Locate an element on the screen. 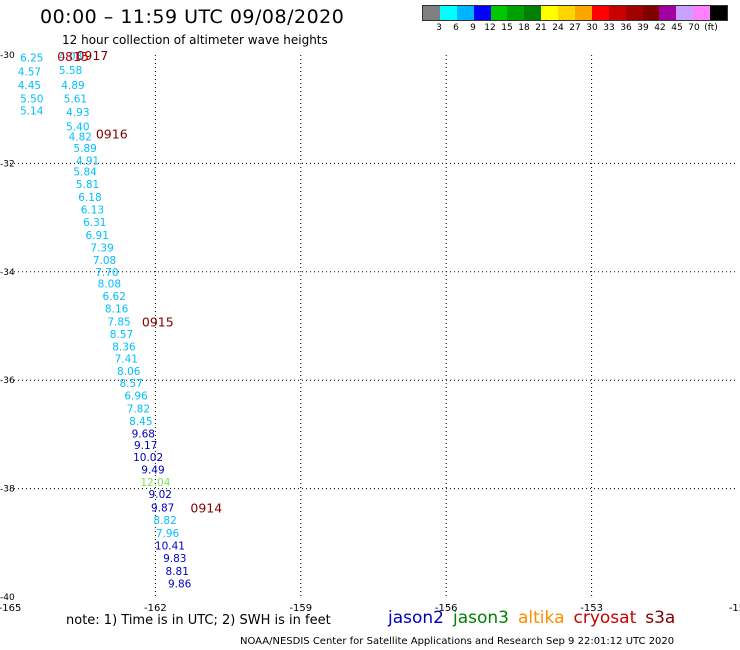 The height and width of the screenshot is (650, 740). color-scale-label: 12 is located at coordinates (490, 28).